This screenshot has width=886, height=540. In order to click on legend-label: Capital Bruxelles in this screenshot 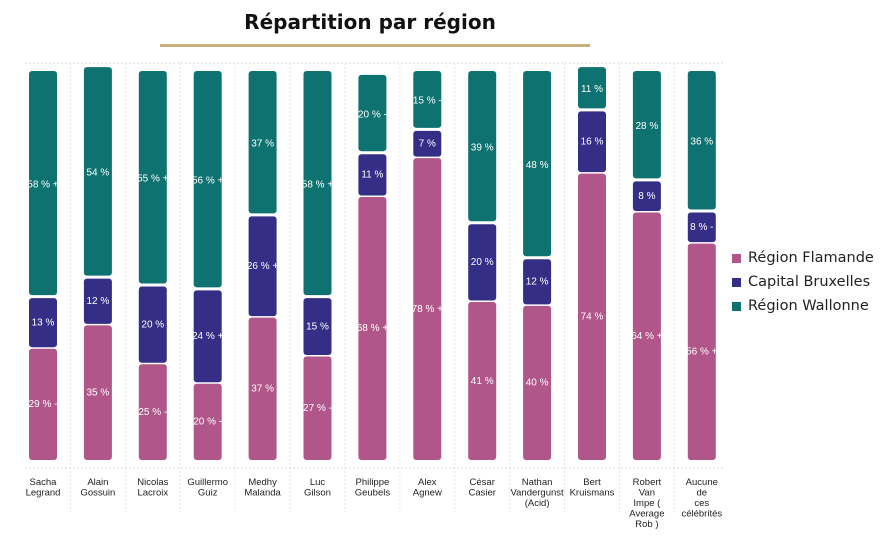, I will do `click(809, 282)`.